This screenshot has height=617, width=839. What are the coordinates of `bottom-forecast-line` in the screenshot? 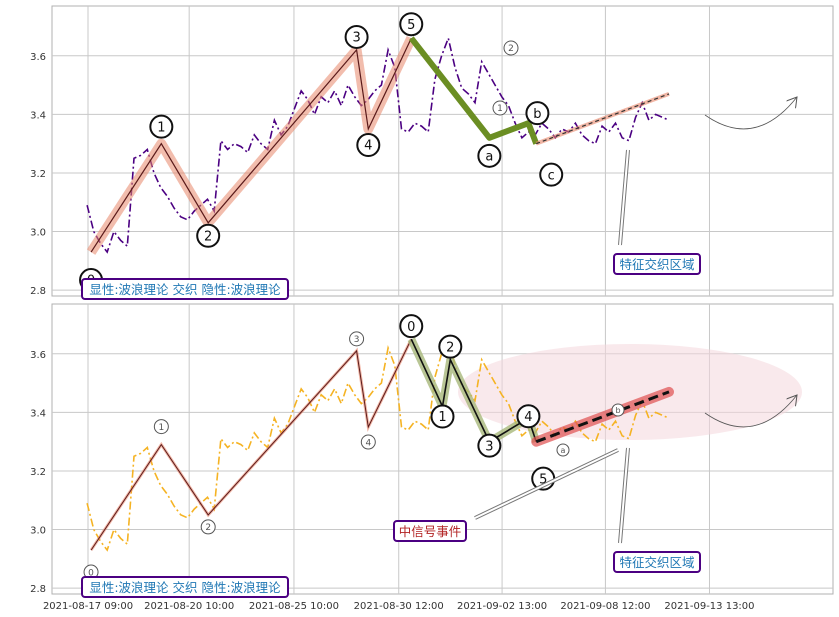 It's located at (602, 417).